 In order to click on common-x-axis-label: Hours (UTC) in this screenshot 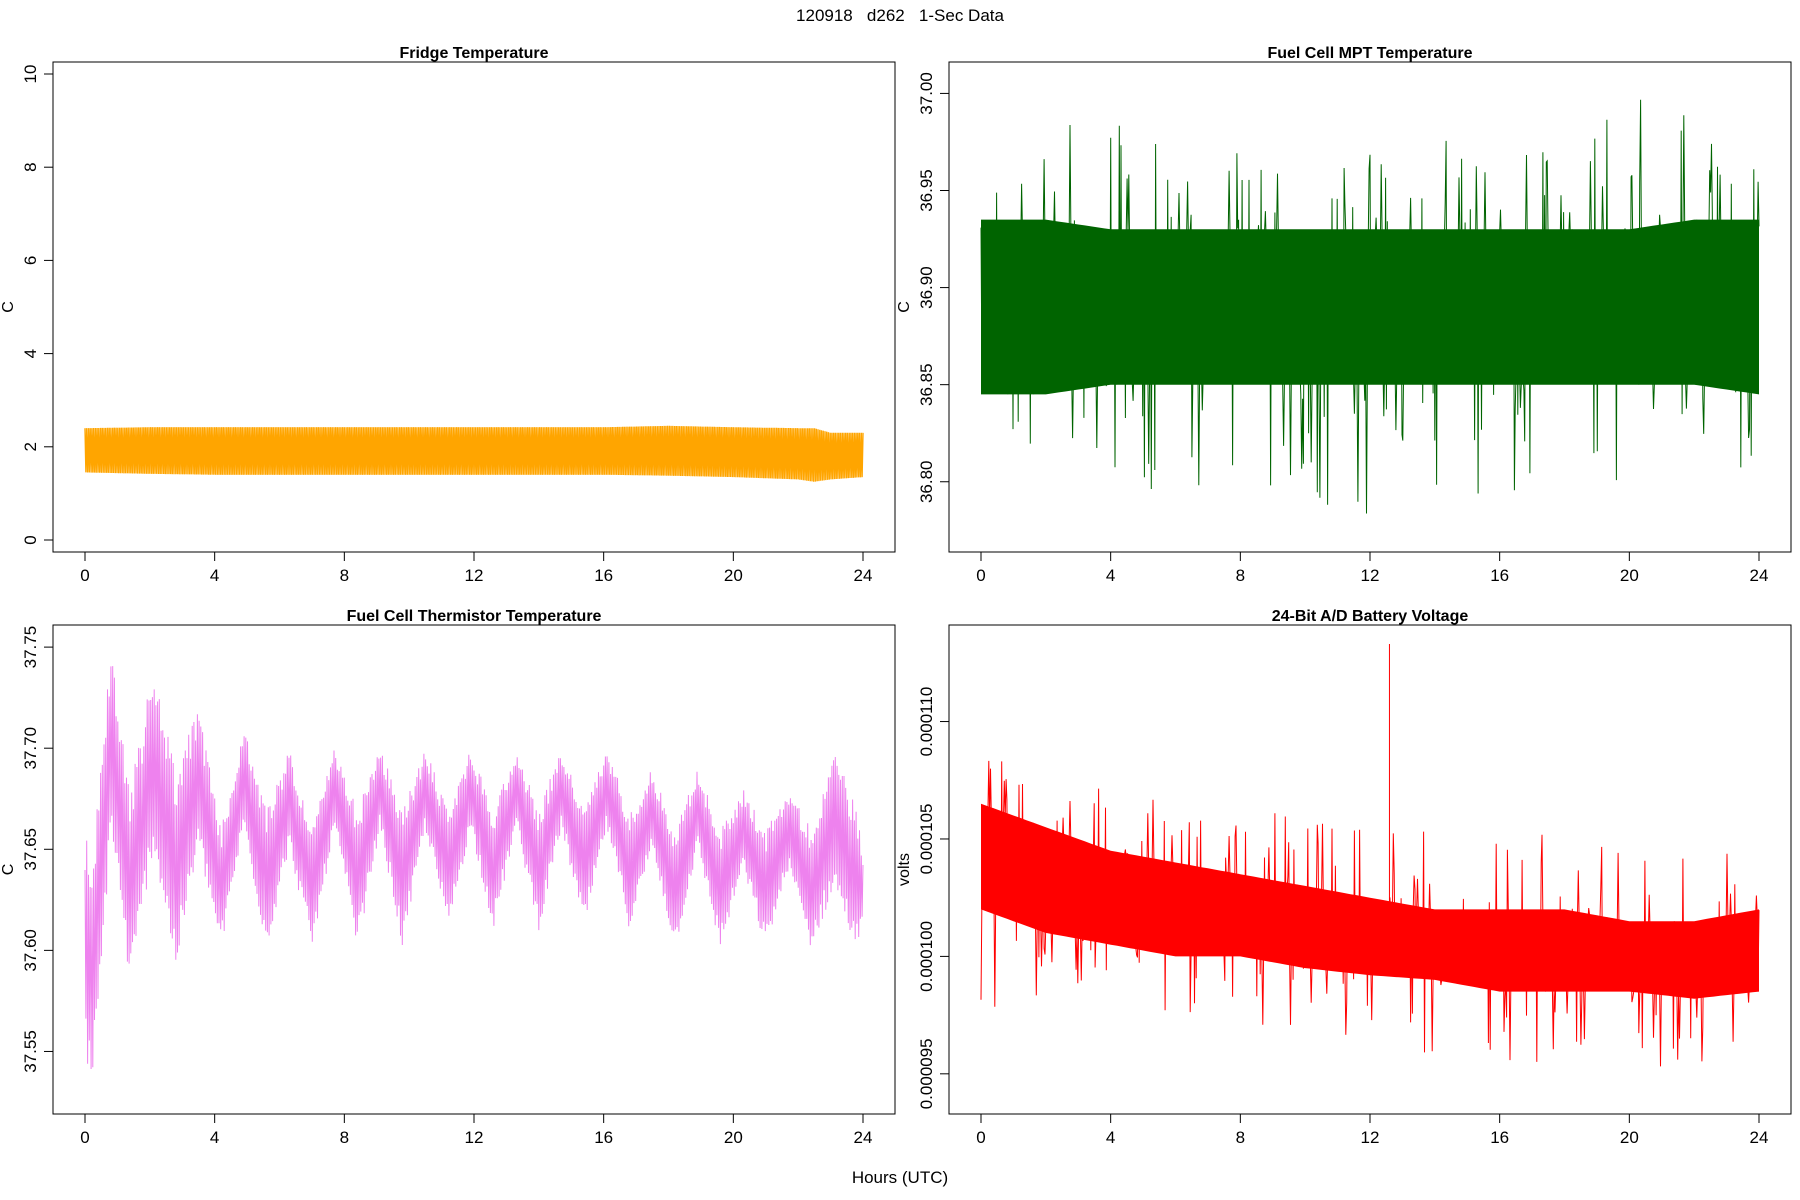, I will do `click(900, 1177)`.